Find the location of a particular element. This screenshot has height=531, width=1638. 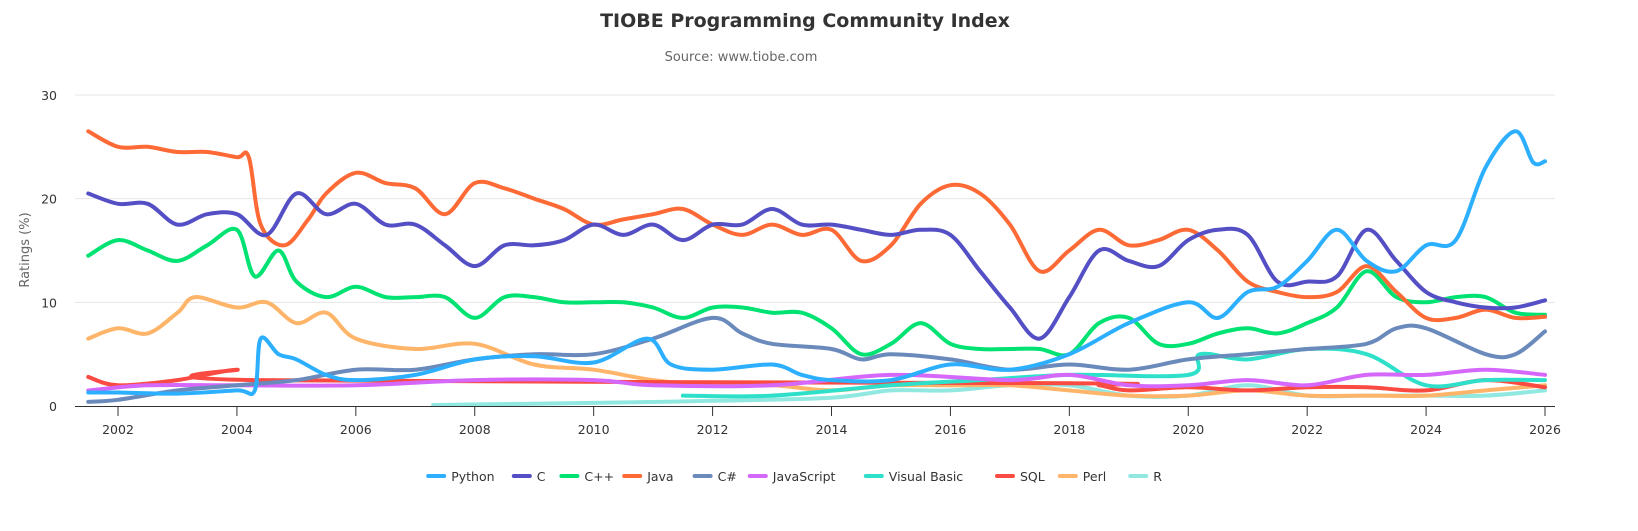

x-tick-label: 2002 is located at coordinates (118, 429).